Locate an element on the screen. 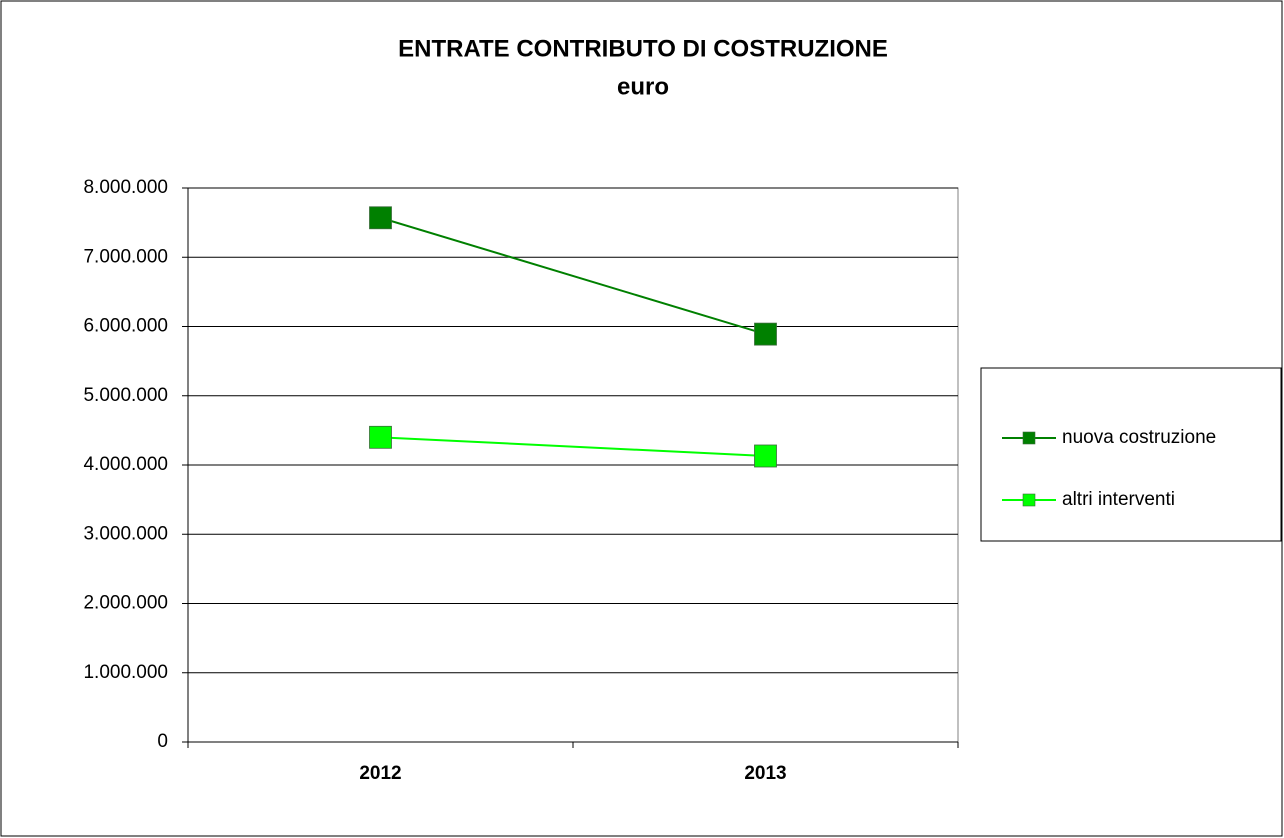  chart-title: ENTRATE CONTRIBUTO DI COSTRUZIONE is located at coordinates (643, 48).